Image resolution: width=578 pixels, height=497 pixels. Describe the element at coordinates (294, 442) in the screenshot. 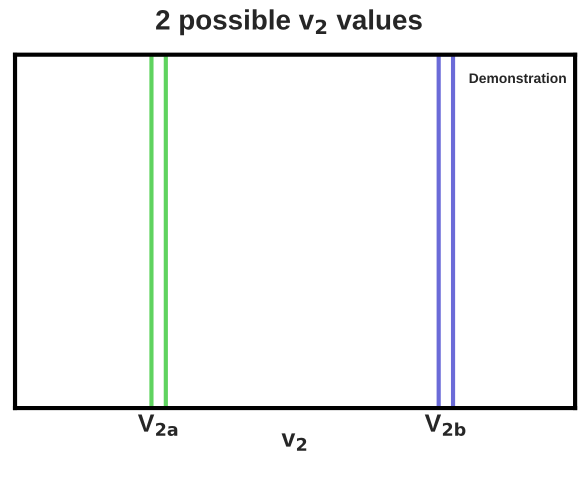

I see `x-axis-title: v$_{2}$` at that location.